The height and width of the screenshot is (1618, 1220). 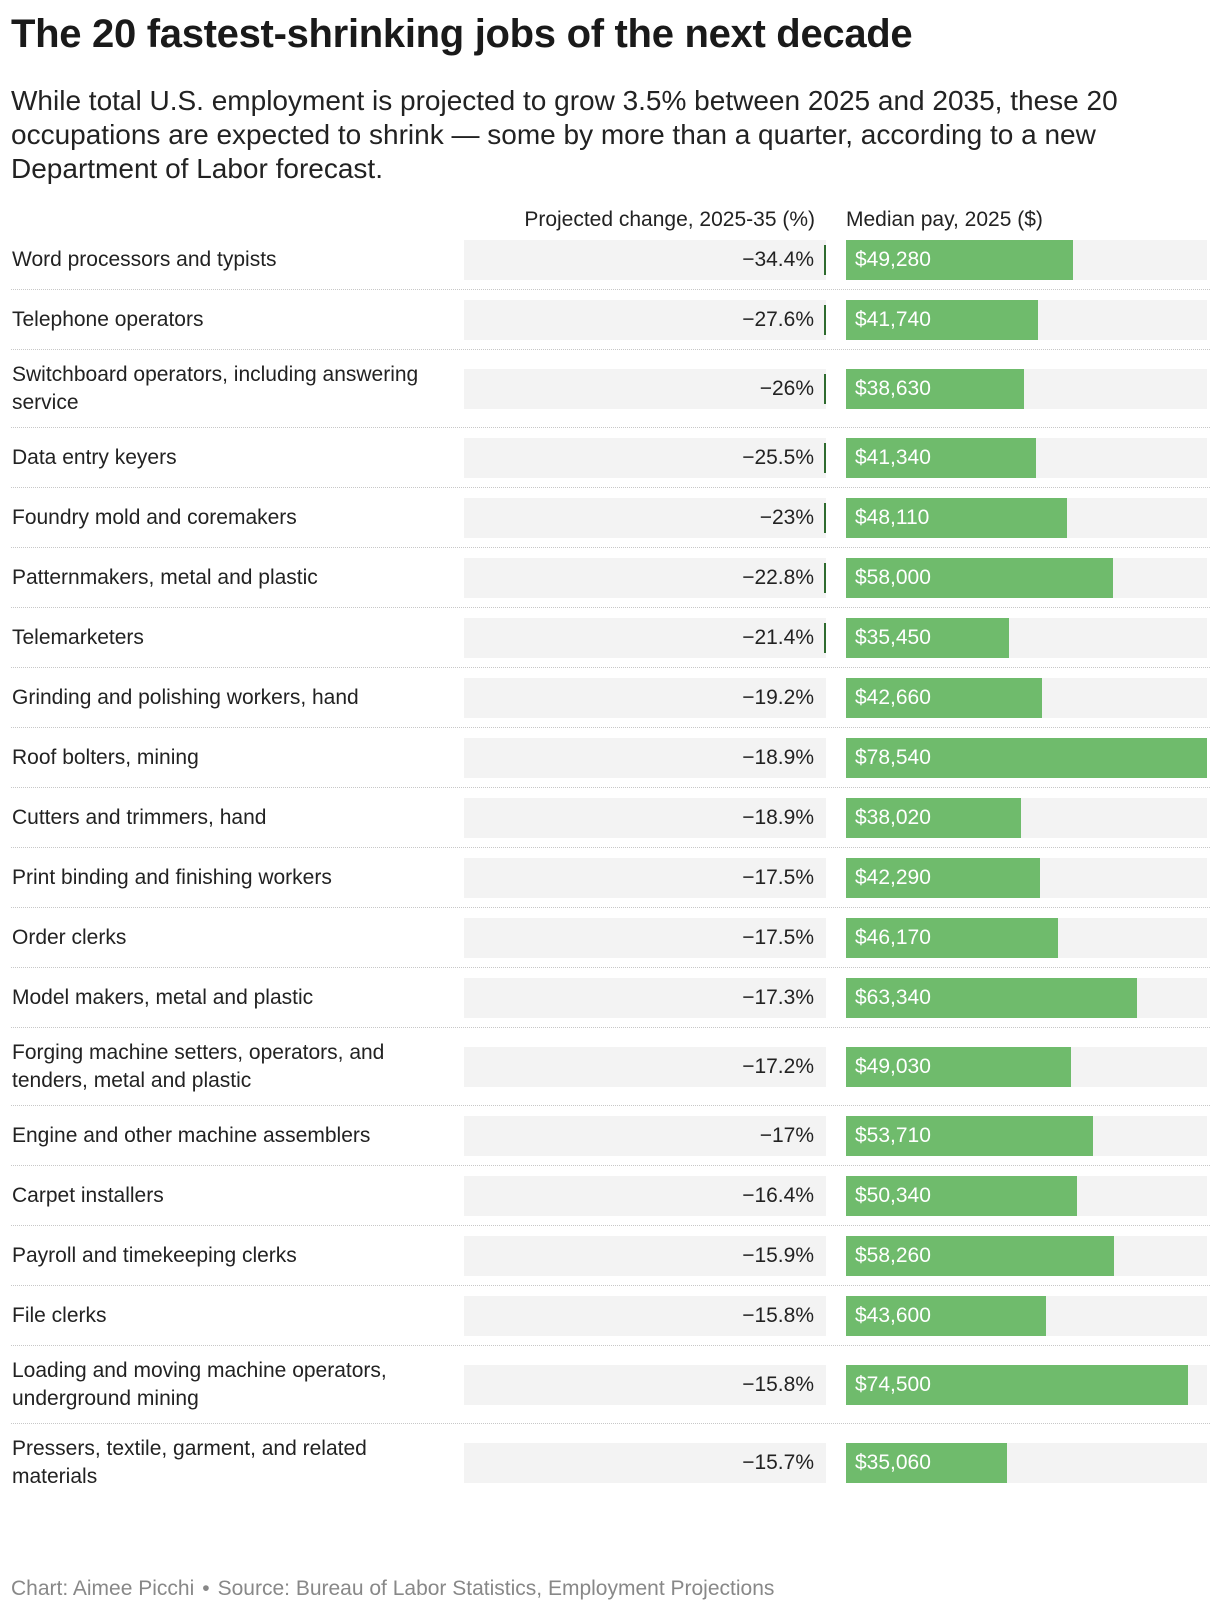 I want to click on pay-value: $42,290, so click(x=893, y=877).